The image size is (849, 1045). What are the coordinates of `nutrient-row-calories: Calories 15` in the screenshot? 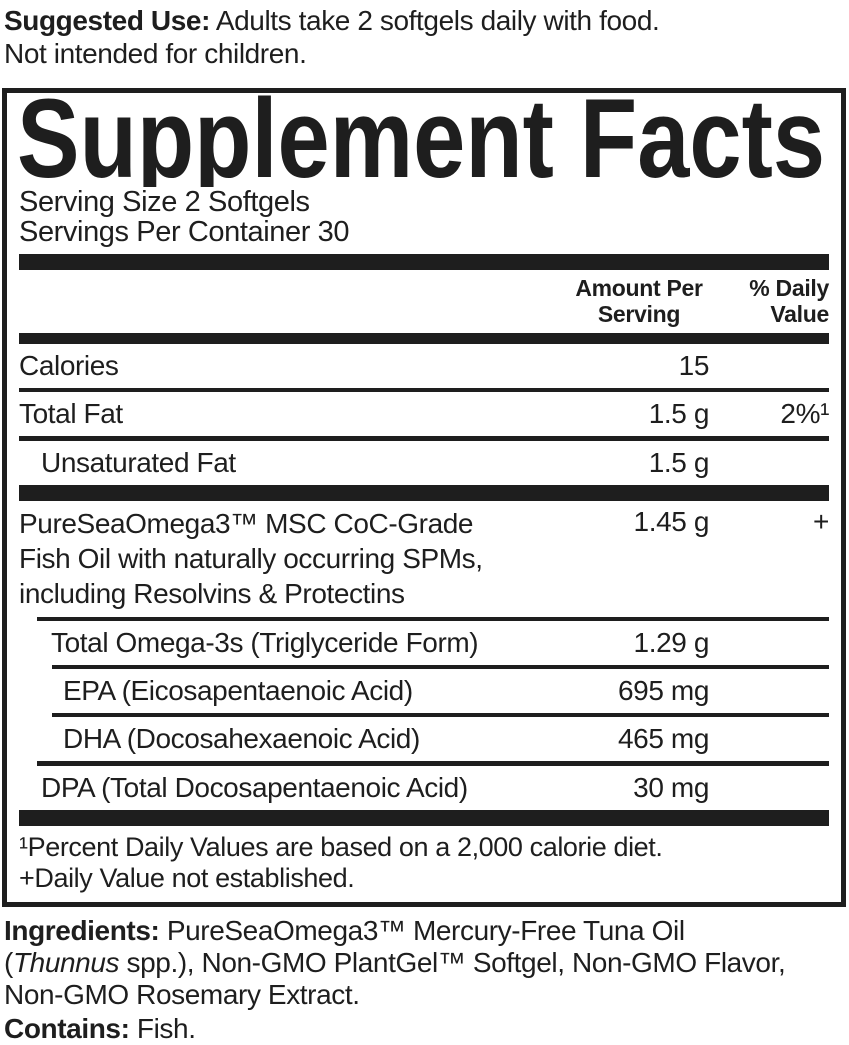 It's located at (424, 366).